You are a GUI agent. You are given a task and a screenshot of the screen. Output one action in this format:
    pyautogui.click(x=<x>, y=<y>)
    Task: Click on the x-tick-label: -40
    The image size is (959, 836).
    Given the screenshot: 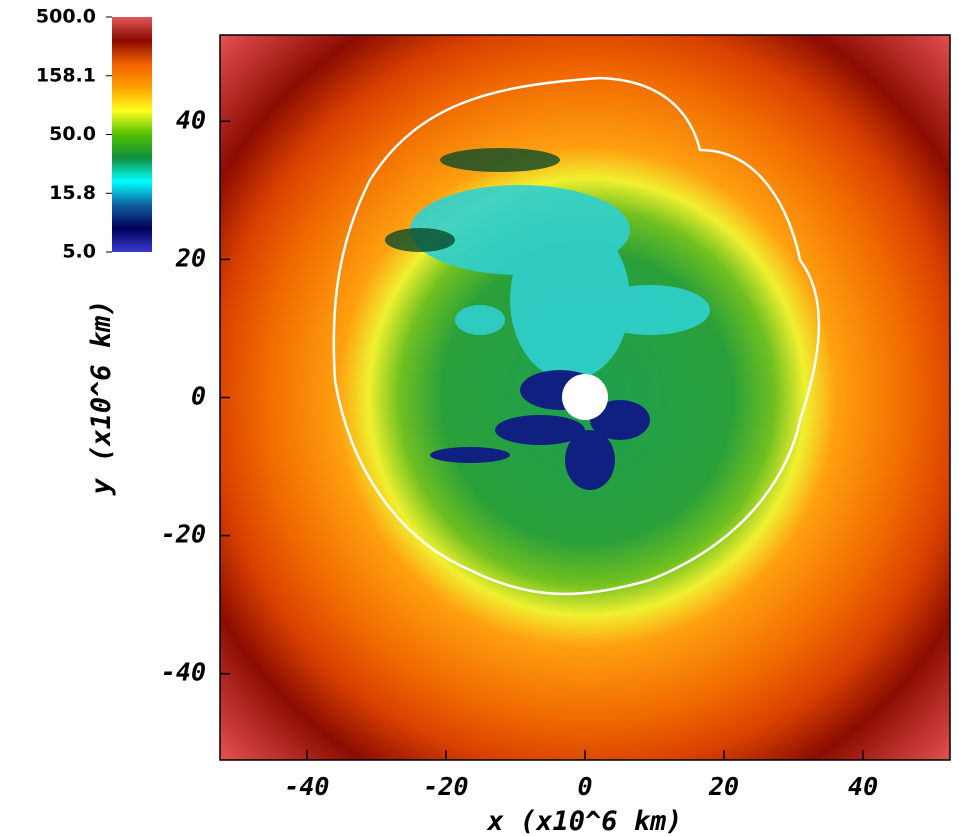 What is the action you would take?
    pyautogui.click(x=306, y=786)
    